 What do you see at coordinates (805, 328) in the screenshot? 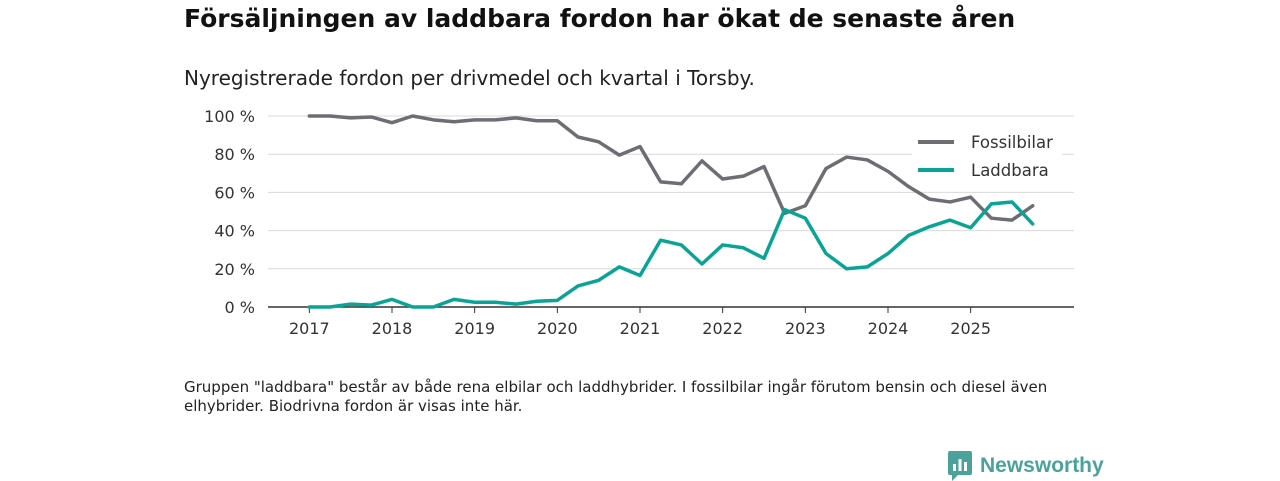
I see `x-tick-label: 2023` at bounding box center [805, 328].